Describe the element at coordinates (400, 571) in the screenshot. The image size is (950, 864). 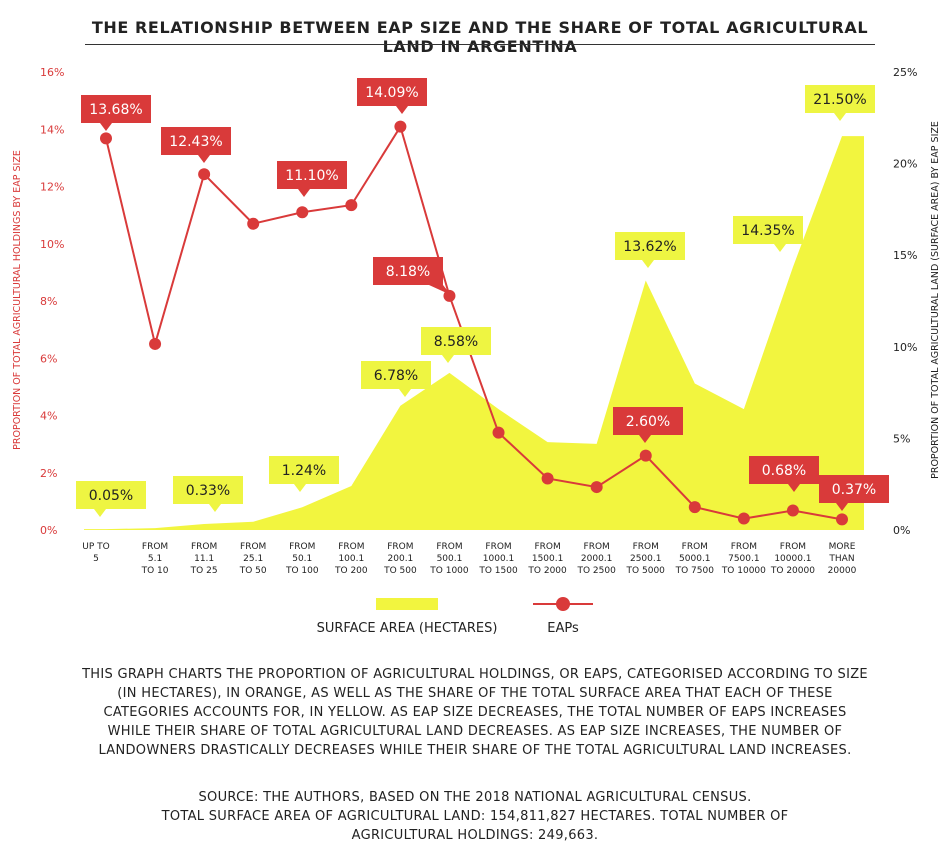
I see `category-label: TO 500` at that location.